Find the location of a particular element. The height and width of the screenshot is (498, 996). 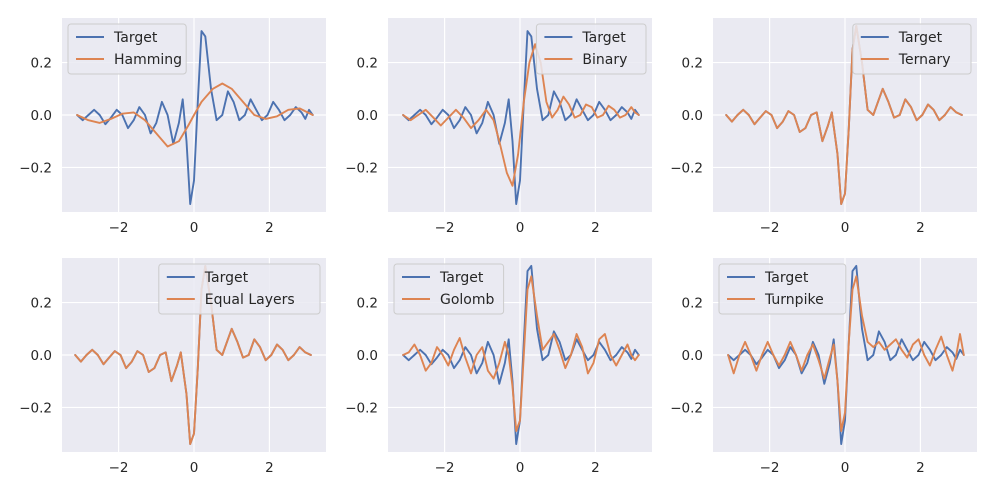

legend-box is located at coordinates (239, 289).